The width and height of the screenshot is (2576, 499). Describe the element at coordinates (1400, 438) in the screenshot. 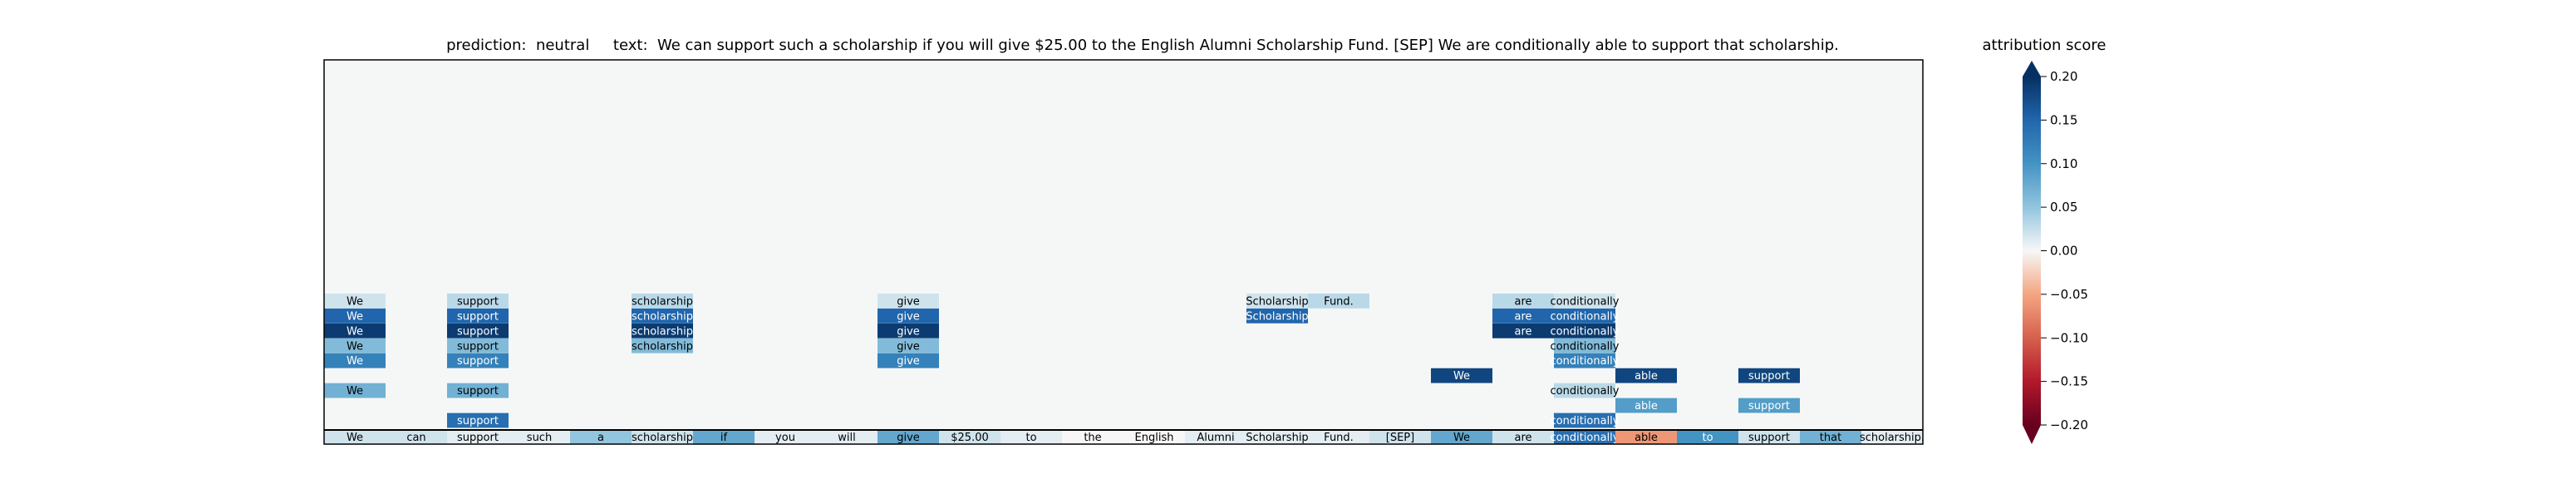

I see `token-label: [SEP]` at that location.